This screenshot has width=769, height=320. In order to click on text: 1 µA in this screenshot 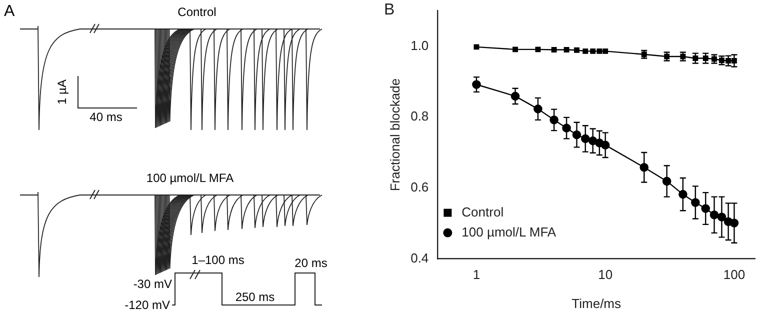, I will do `click(62, 92)`.